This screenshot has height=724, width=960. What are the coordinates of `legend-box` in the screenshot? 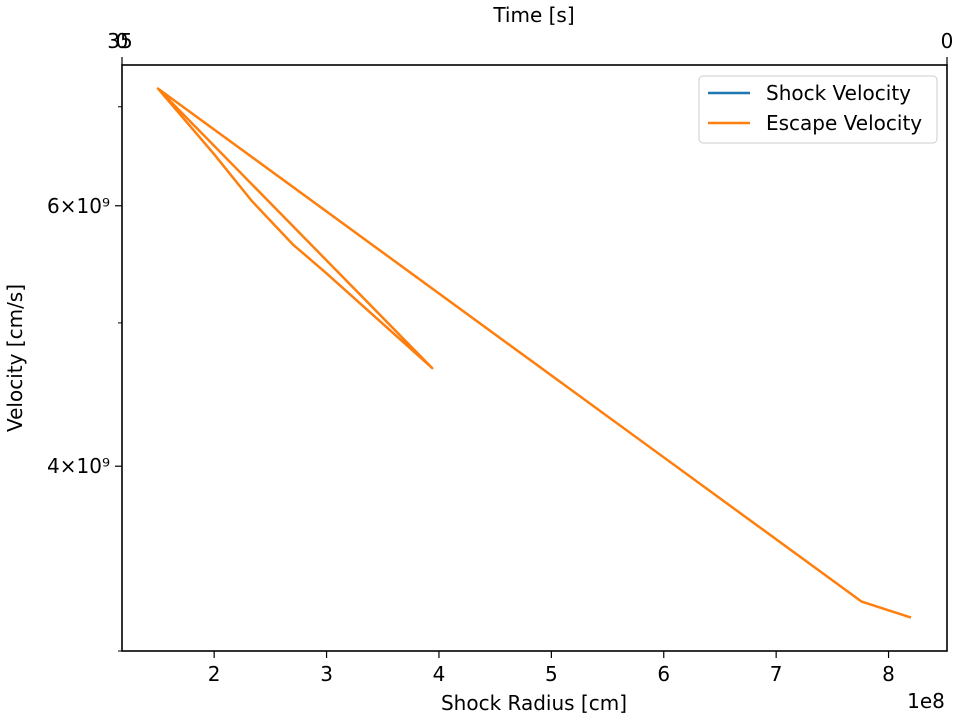 It's located at (818, 109).